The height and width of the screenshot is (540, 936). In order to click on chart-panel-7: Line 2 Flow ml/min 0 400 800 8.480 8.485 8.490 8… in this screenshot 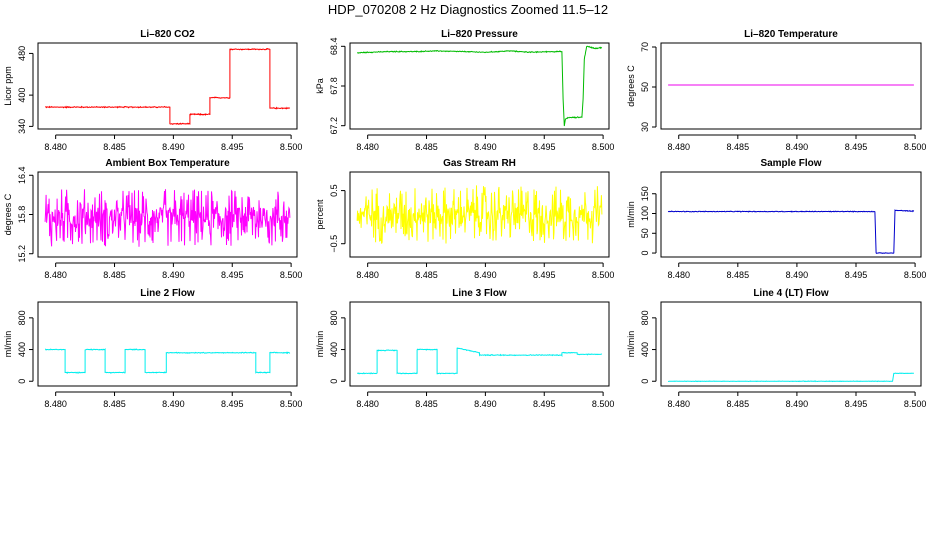, I will do `click(152, 348)`.